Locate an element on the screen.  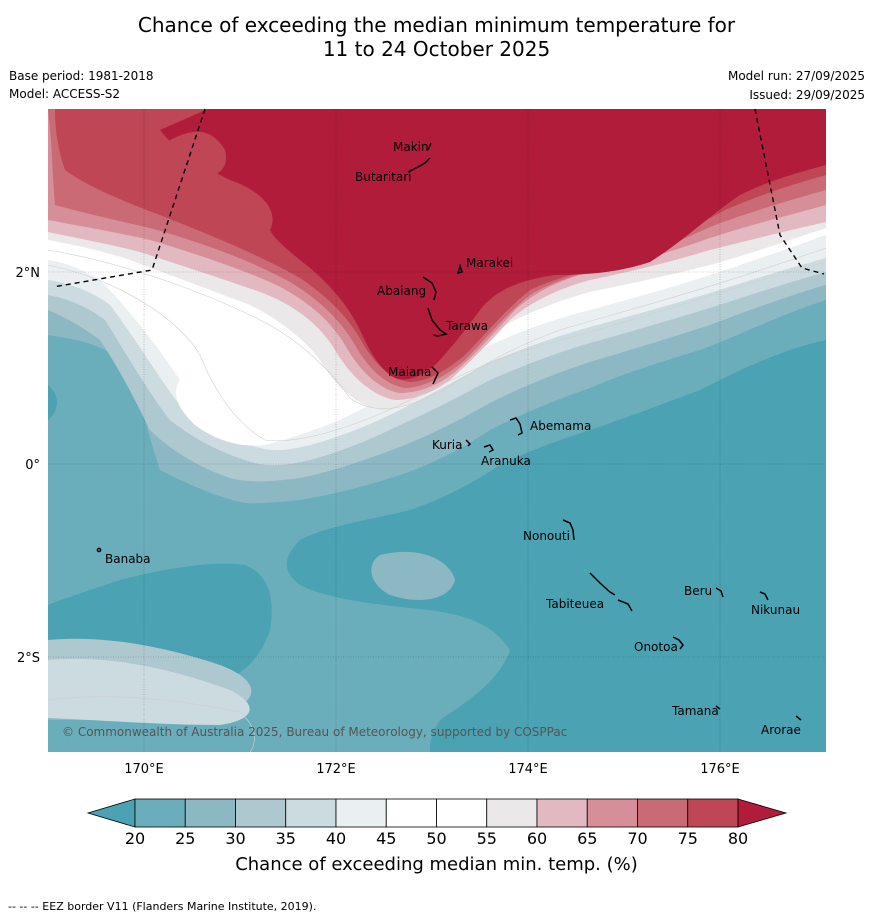
label-butaritari: Butaritari is located at coordinates (383, 177).